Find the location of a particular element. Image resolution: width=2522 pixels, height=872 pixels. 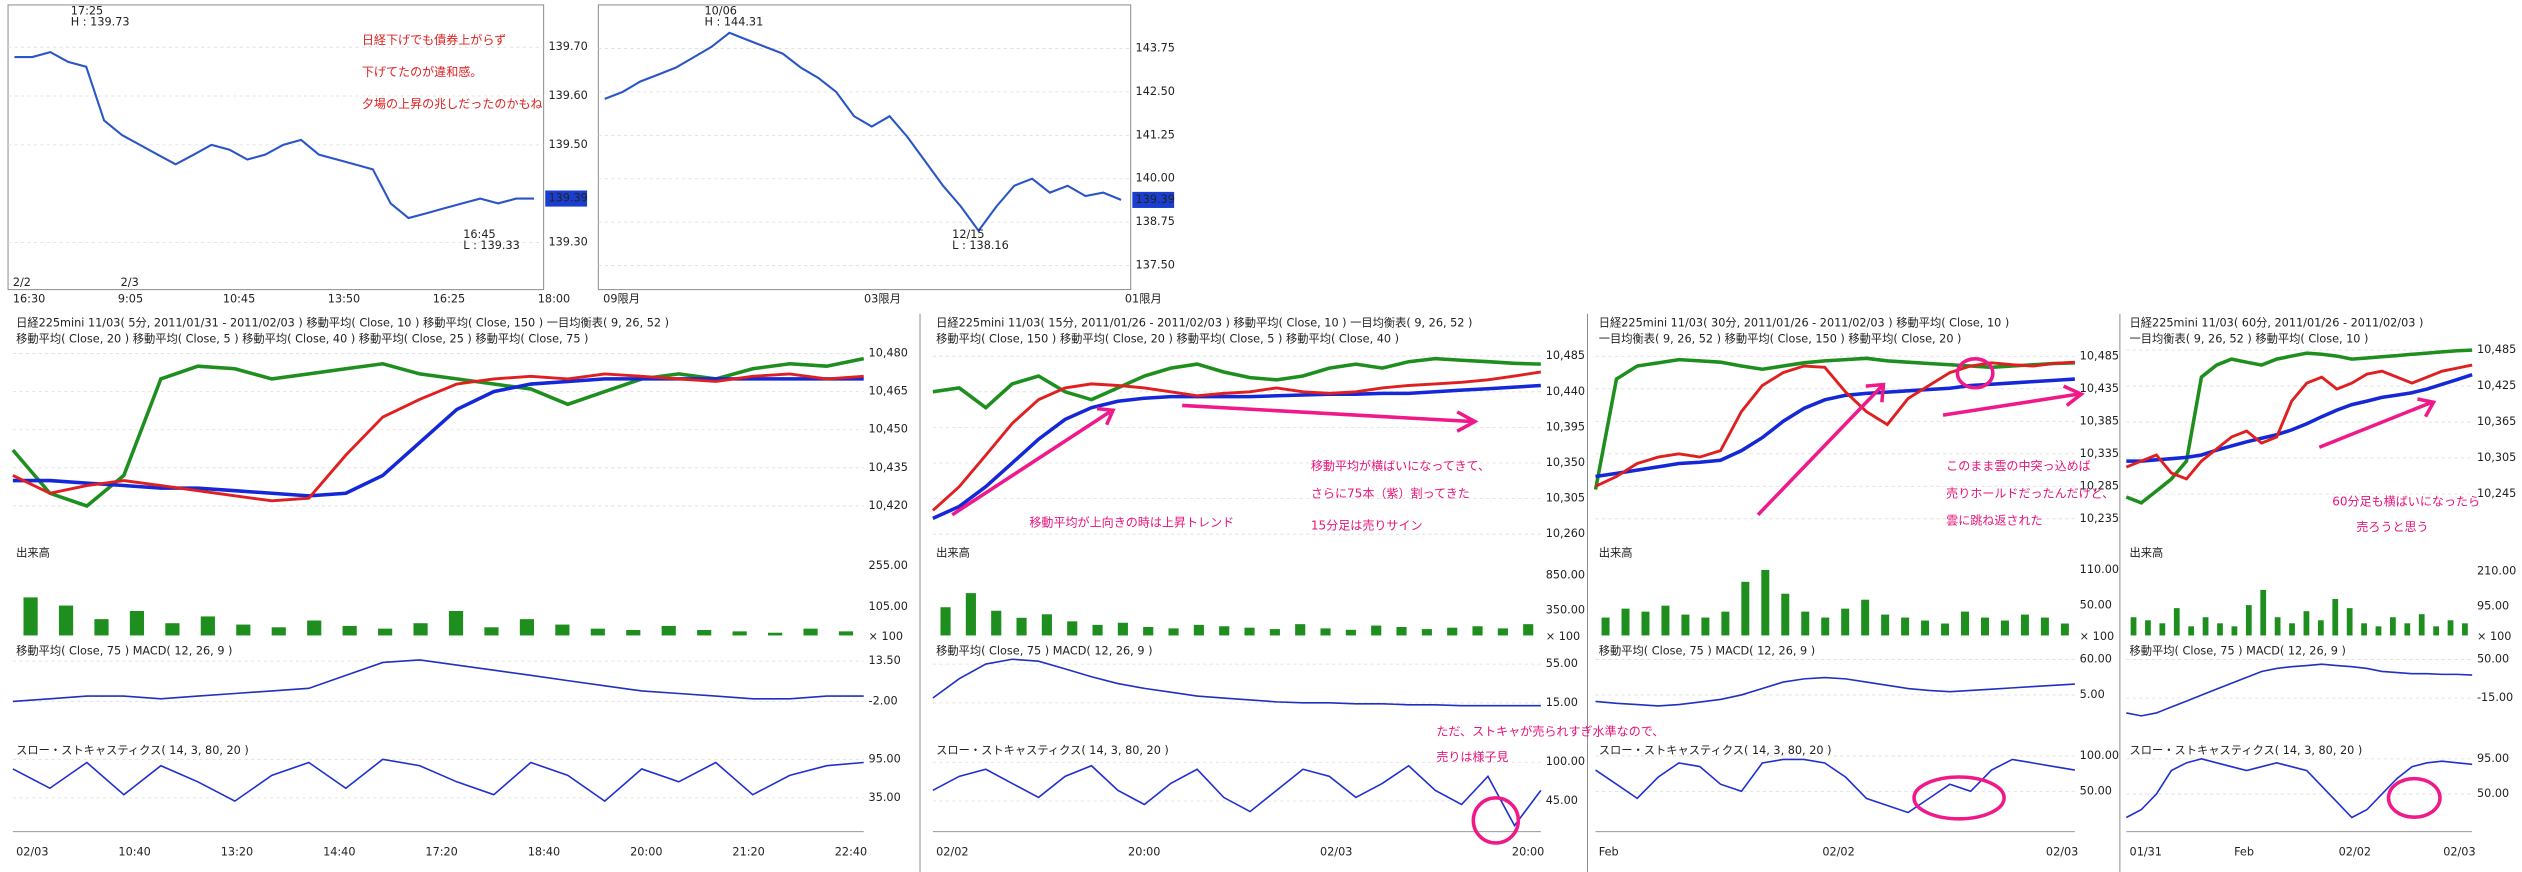

x-tick-label: 21:20 is located at coordinates (748, 852).